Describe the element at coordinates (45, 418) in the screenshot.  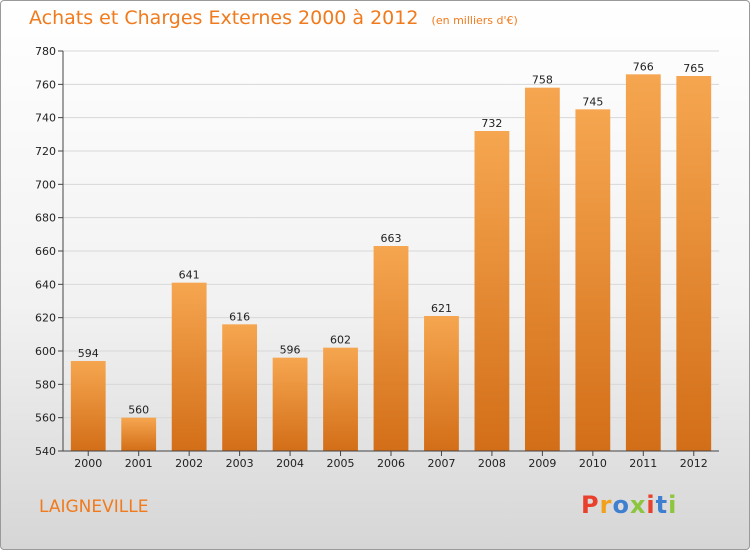
I see `y-tick-label: 560` at that location.